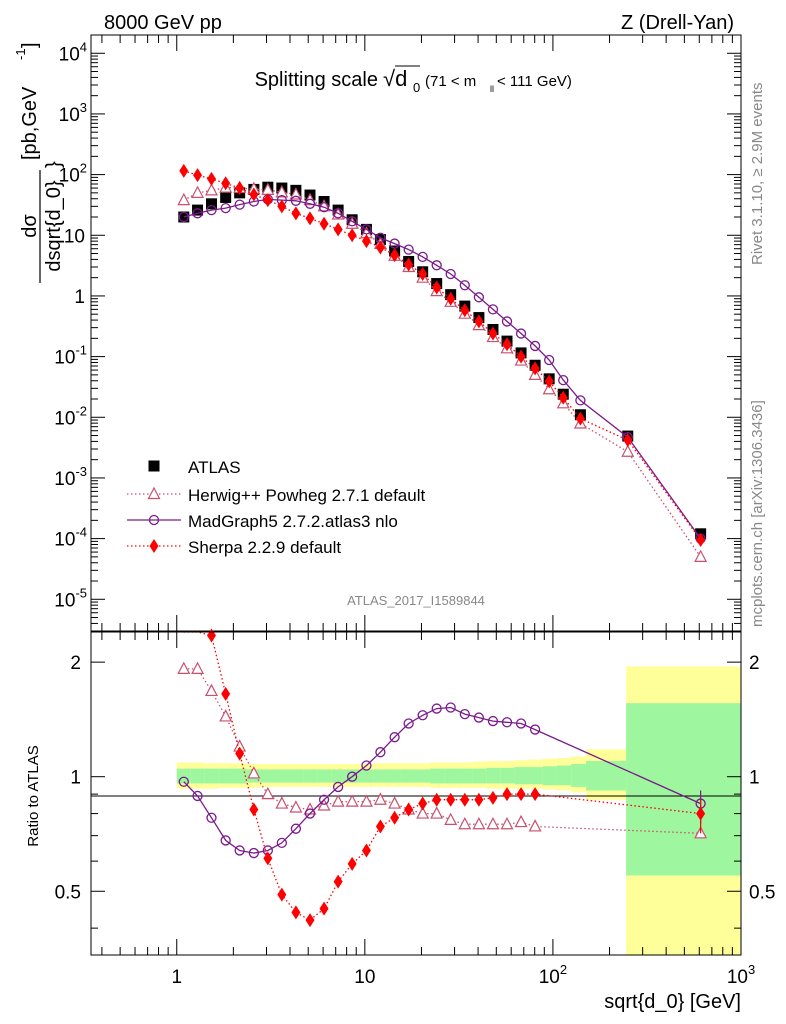 The width and height of the screenshot is (786, 1024). Describe the element at coordinates (30, 45) in the screenshot. I see `ylabel-units-end: ]` at that location.